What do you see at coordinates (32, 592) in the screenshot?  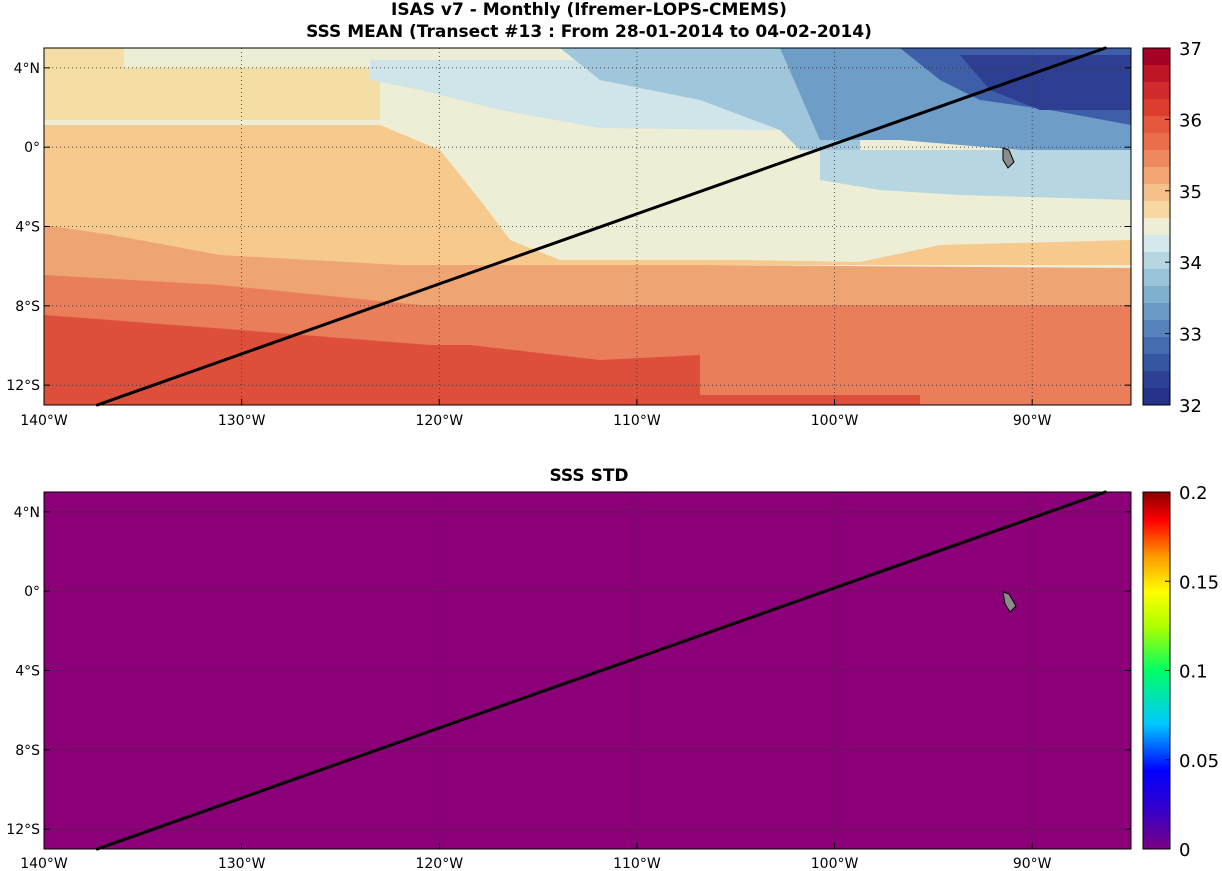 I see `std-y-tick-label: 0°` at bounding box center [32, 592].